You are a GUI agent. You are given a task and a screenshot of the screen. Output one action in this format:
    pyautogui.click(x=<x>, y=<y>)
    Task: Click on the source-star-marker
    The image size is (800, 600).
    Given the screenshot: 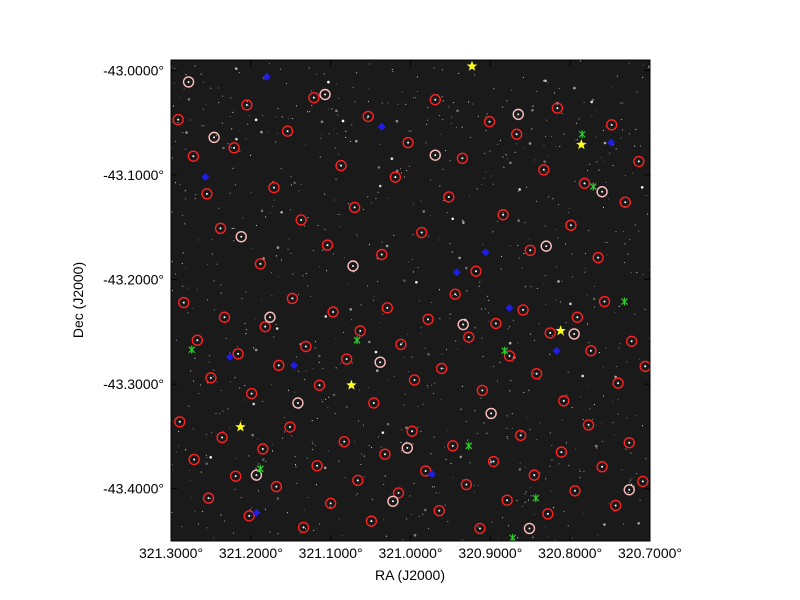 What is the action you would take?
    pyautogui.click(x=581, y=144)
    